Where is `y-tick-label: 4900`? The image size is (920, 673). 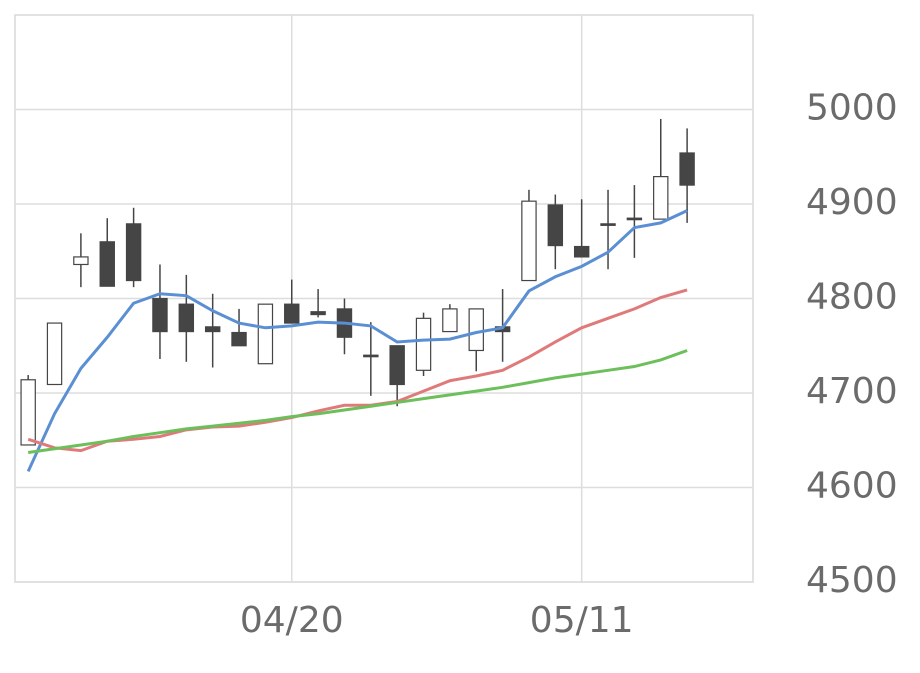 y-tick-label: 4900 is located at coordinates (852, 202).